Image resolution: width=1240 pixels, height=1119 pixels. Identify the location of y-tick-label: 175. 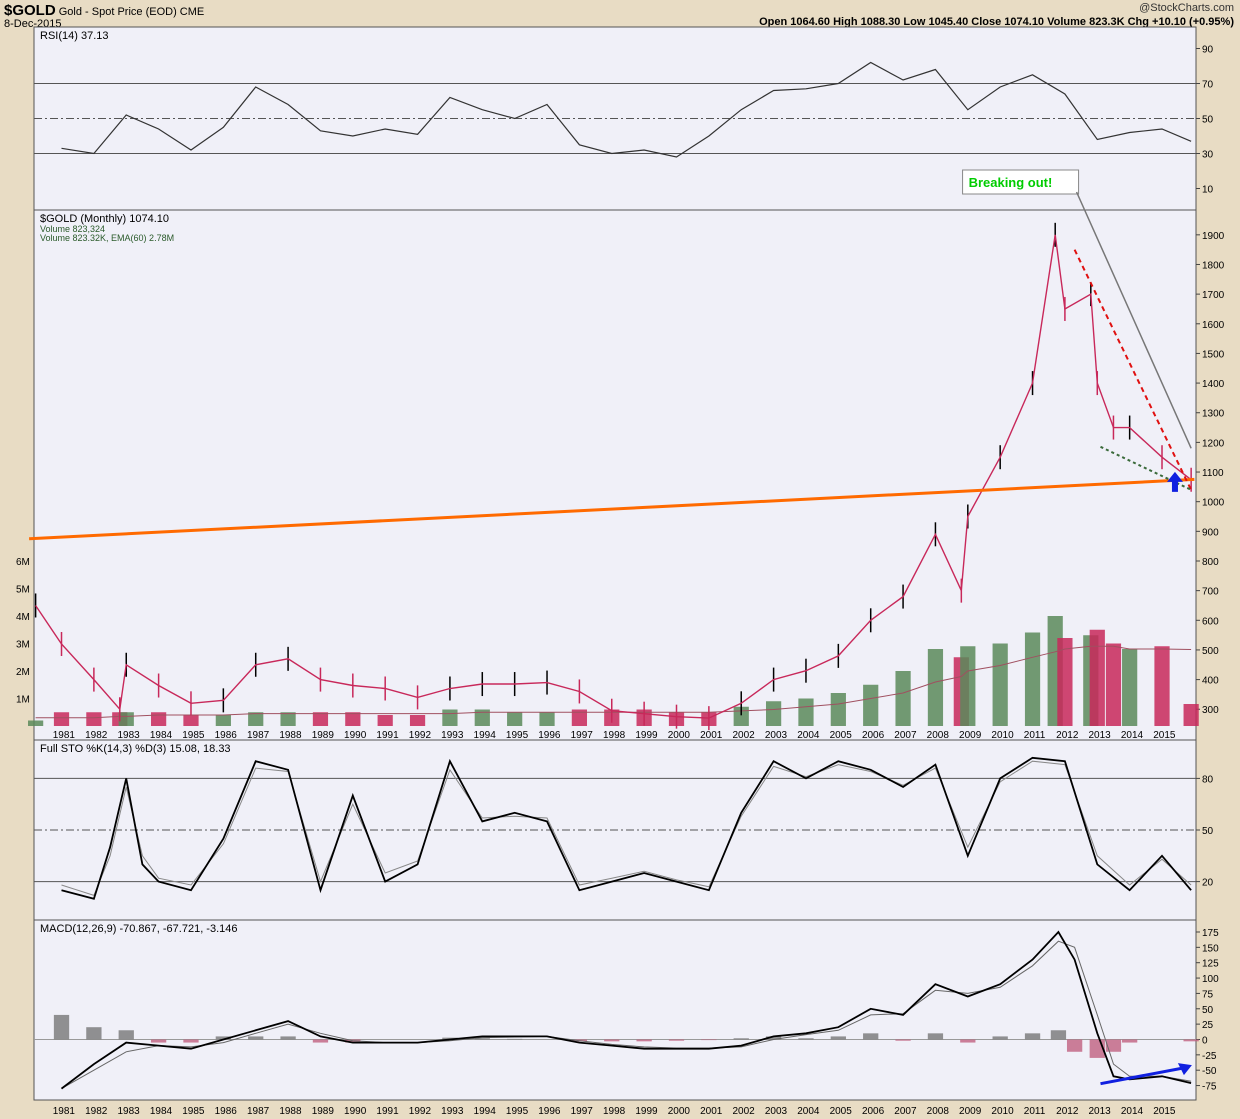
(1210, 933).